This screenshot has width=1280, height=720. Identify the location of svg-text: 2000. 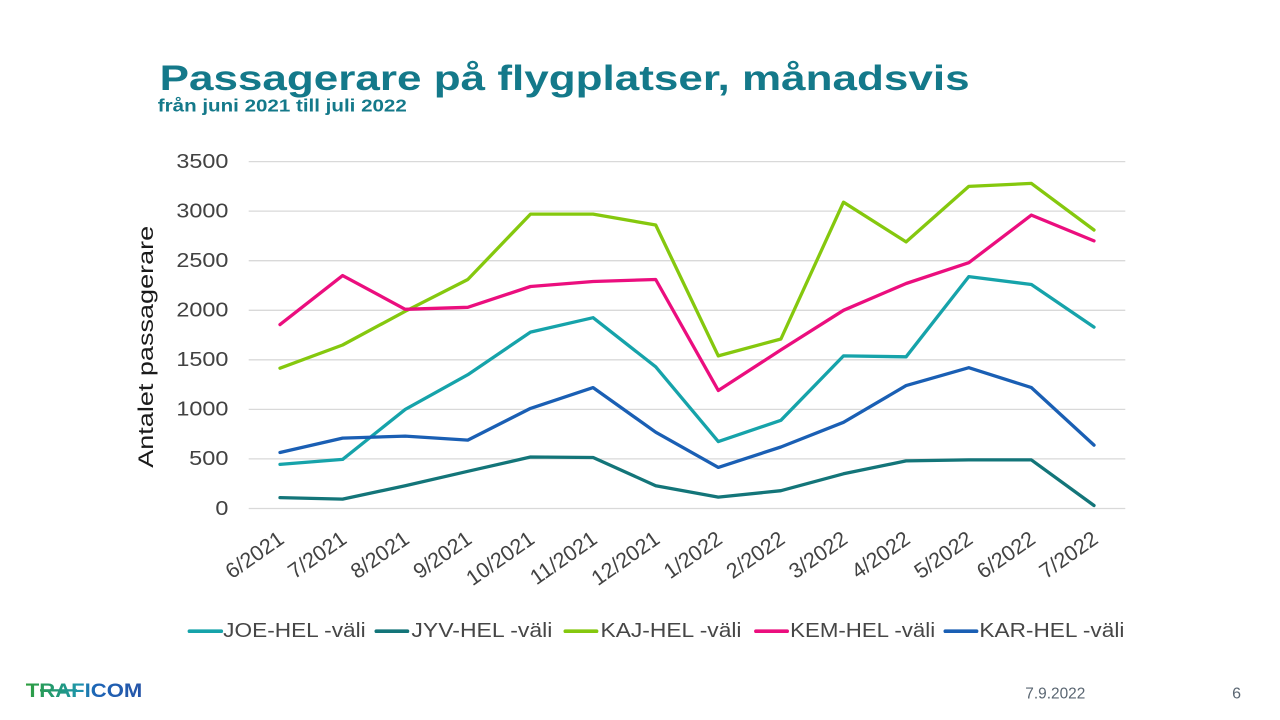
(202, 311).